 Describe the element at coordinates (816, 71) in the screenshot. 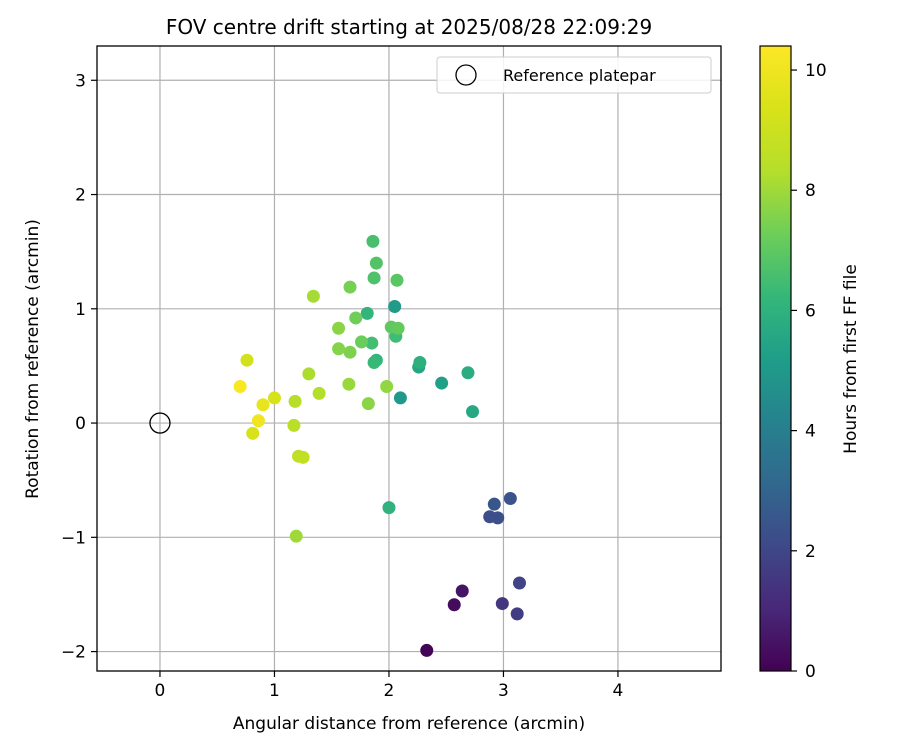

I see `colorbar-tick-label: 10` at that location.